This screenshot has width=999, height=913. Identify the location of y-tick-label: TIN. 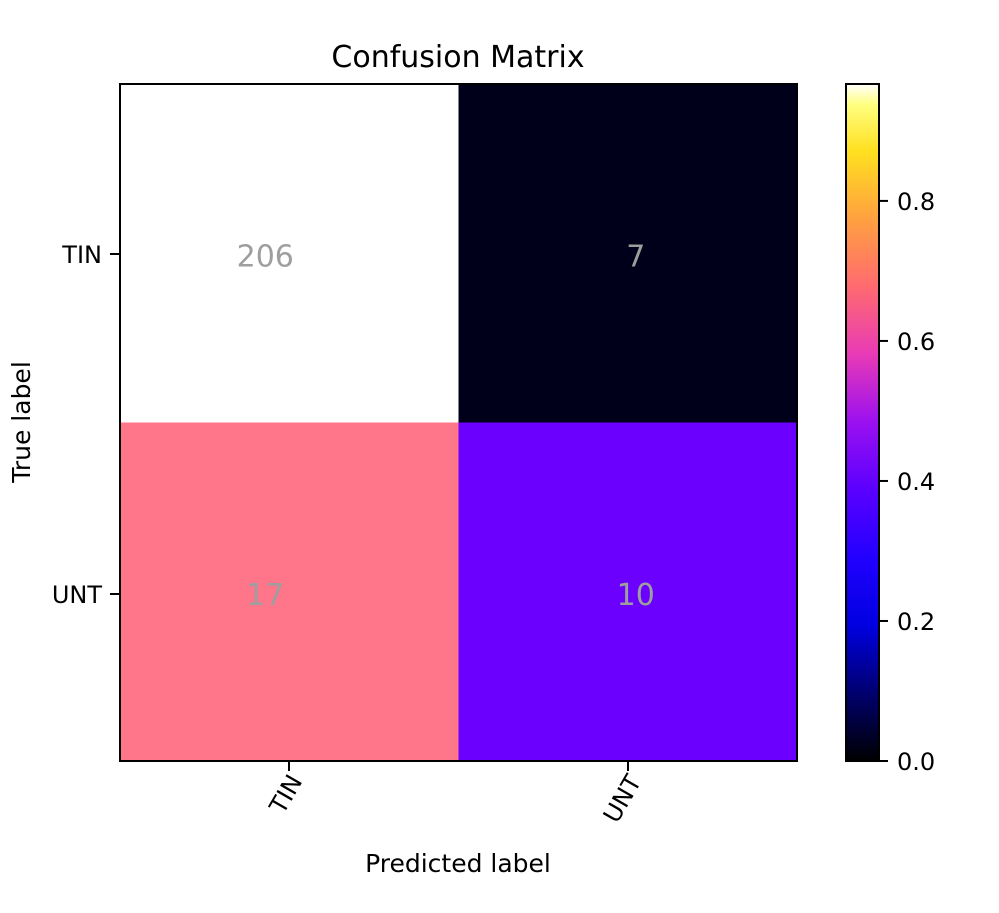
(81, 255).